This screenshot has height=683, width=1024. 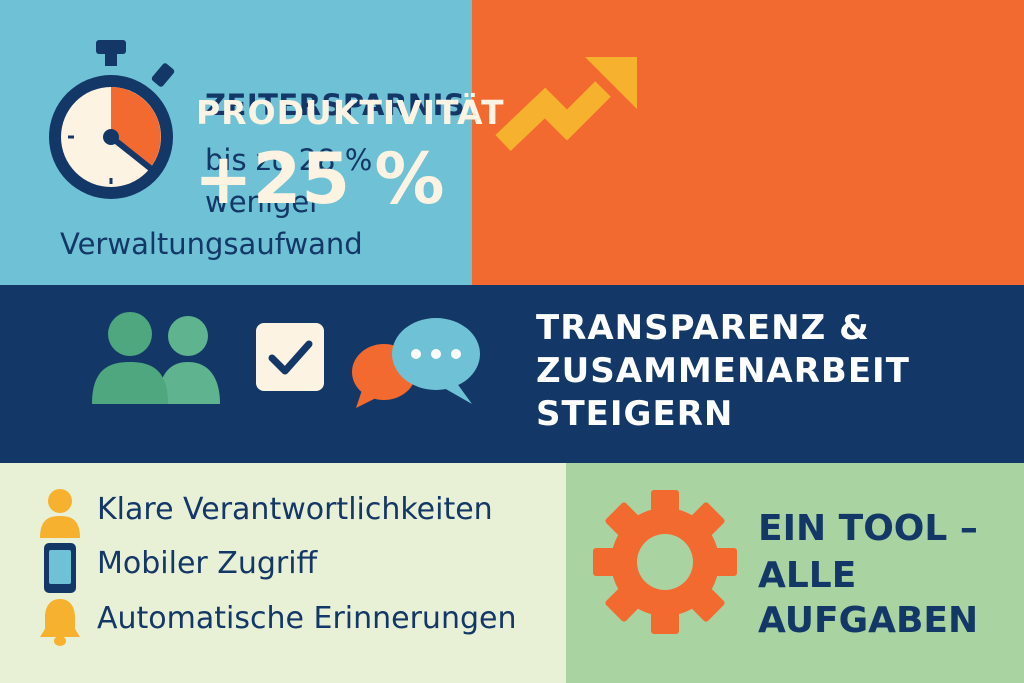 What do you see at coordinates (307, 618) in the screenshot?
I see `feature-item-reminders: Automatische Erinnerungen` at bounding box center [307, 618].